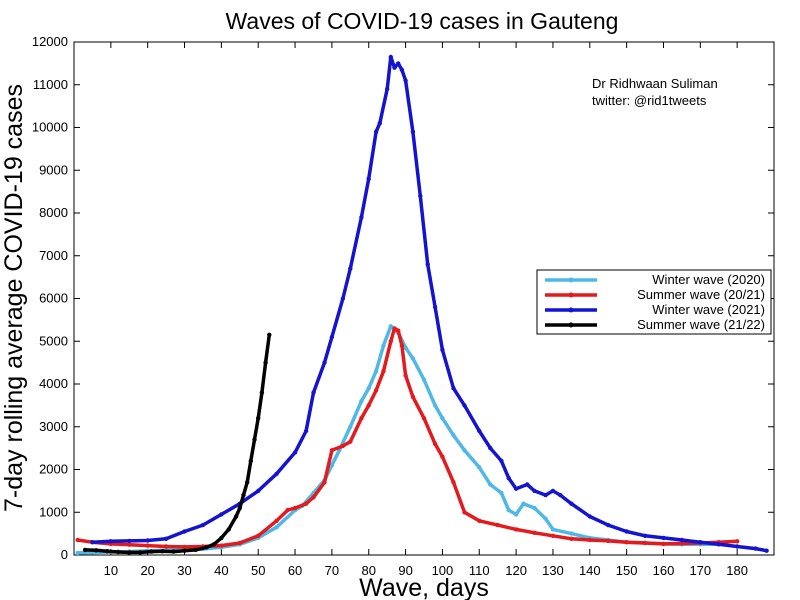 The image size is (800, 600). Describe the element at coordinates (53, 255) in the screenshot. I see `y-tick-label: 7000` at that location.